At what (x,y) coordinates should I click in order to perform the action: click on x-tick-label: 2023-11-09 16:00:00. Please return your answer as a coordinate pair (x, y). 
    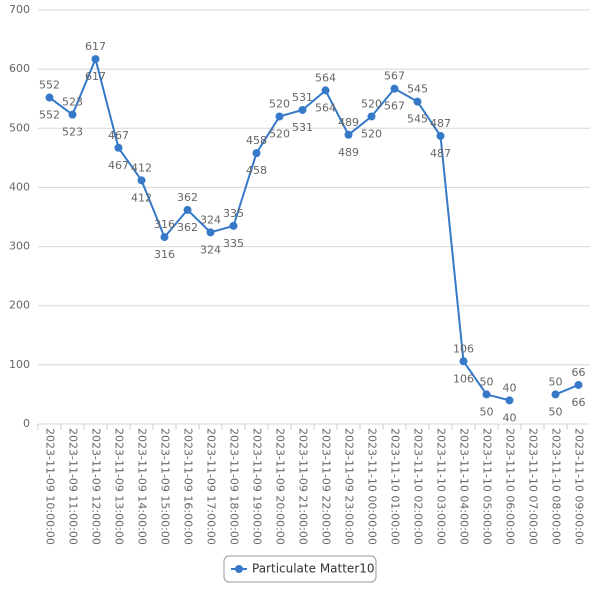
    Looking at the image, I should click on (188, 486).